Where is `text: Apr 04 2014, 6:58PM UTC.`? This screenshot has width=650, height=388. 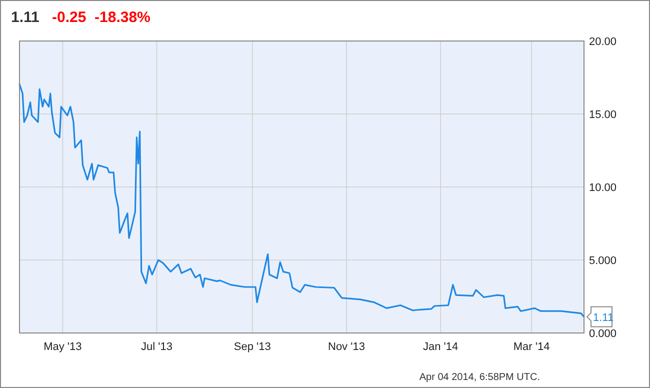 text: Apr 04 2014, 6:58PM UTC. is located at coordinates (479, 377).